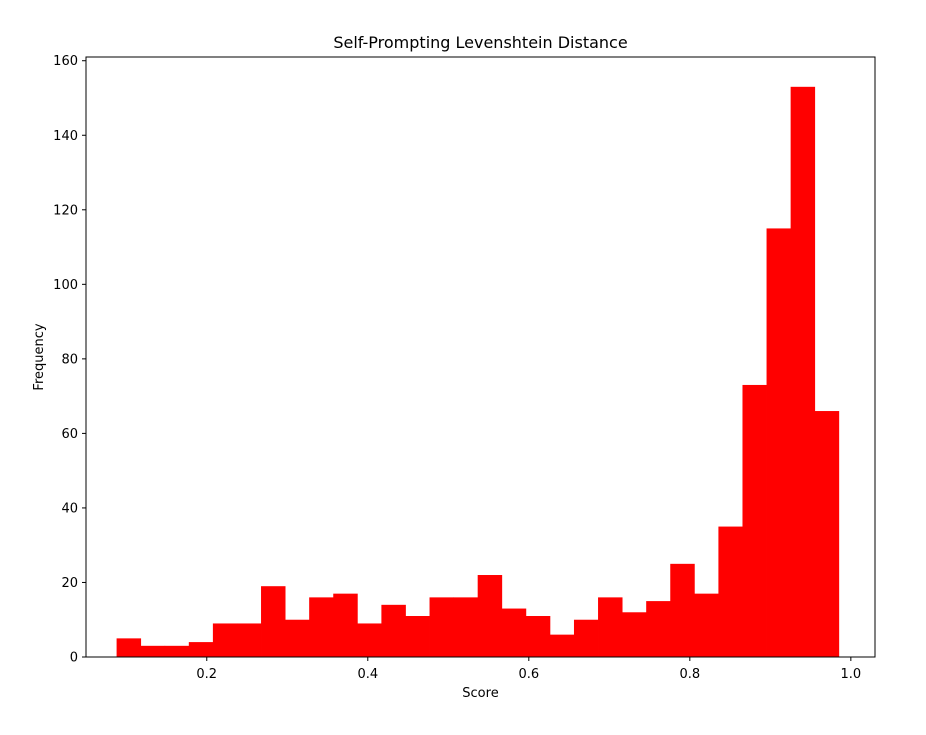 This screenshot has width=926, height=735. Describe the element at coordinates (69, 508) in the screenshot. I see `y-tick-label: 40` at that location.